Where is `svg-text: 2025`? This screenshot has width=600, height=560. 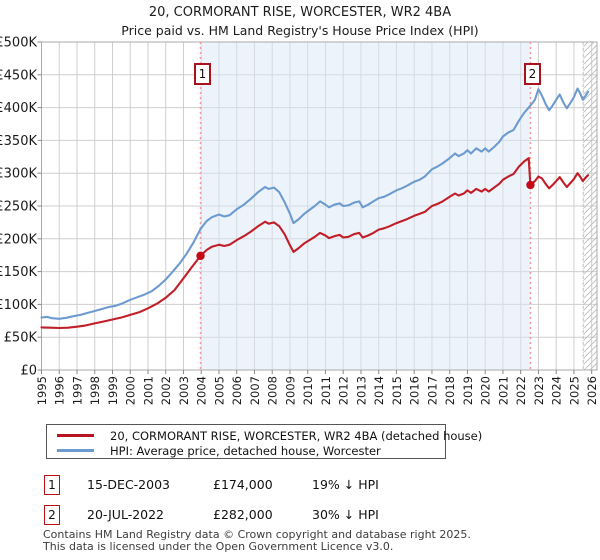
svg-text: 2025 is located at coordinates (574, 390).